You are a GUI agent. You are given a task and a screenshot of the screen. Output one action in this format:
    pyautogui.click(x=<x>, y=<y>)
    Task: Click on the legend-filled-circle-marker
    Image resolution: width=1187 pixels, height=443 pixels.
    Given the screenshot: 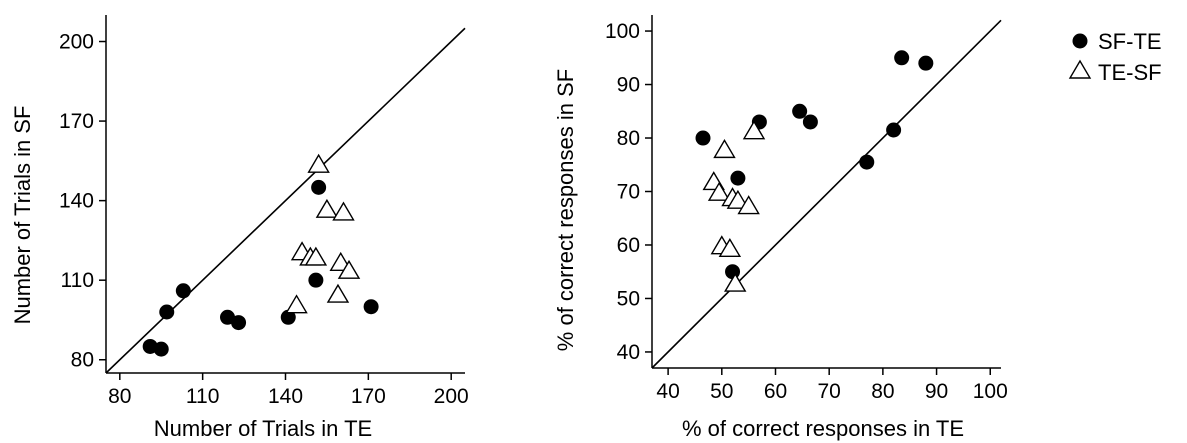 What is the action you would take?
    pyautogui.click(x=1080, y=41)
    